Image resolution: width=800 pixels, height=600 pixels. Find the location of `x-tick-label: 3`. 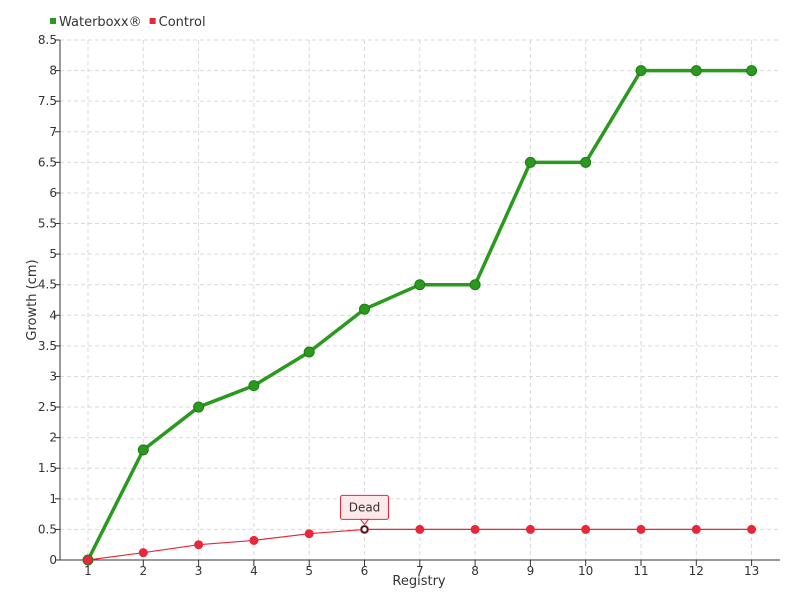

x-tick-label: 3 is located at coordinates (199, 571).